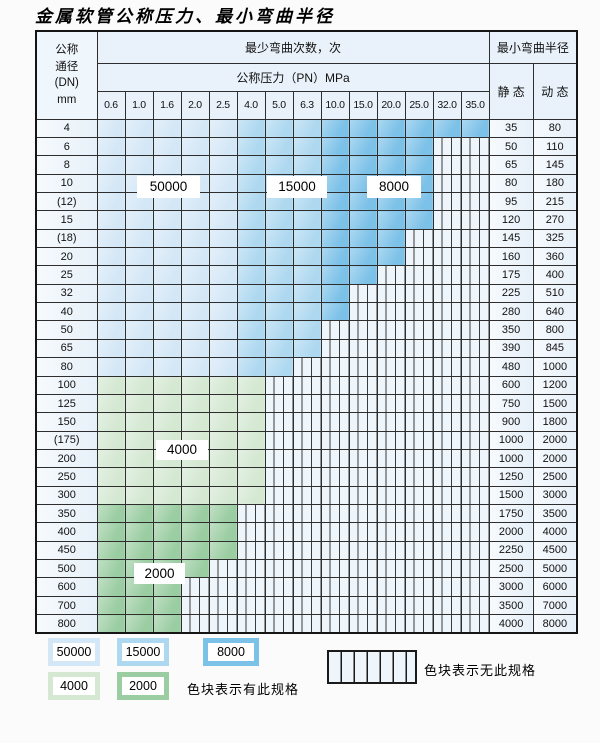 This screenshot has width=600, height=743. Describe the element at coordinates (511, 495) in the screenshot. I see `static-cell: 1500` at that location.